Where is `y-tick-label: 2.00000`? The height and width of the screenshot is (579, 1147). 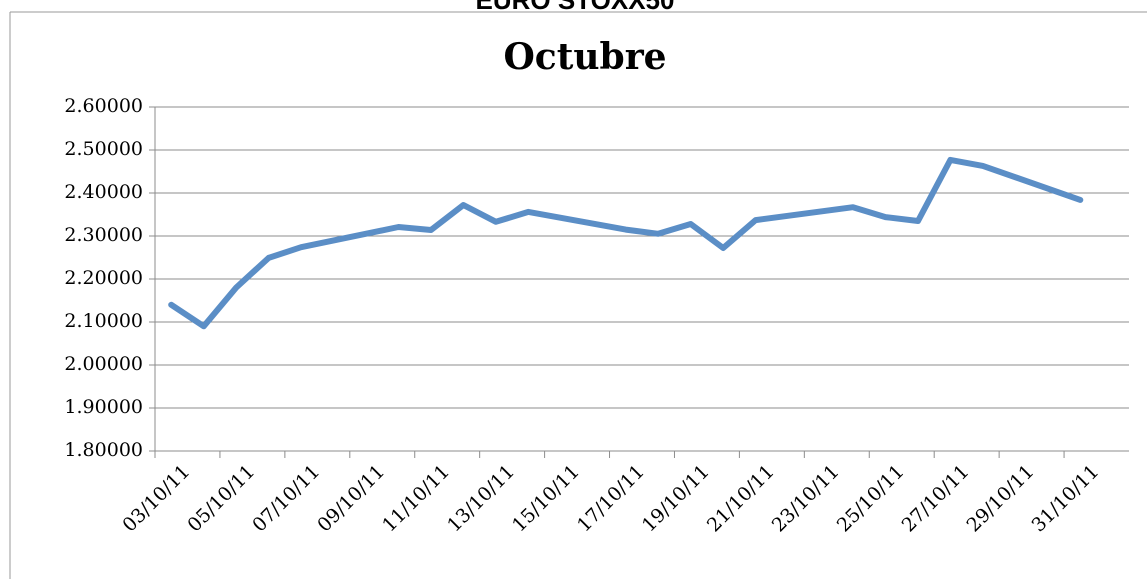
y-tick-label: 2.00000 is located at coordinates (103, 364).